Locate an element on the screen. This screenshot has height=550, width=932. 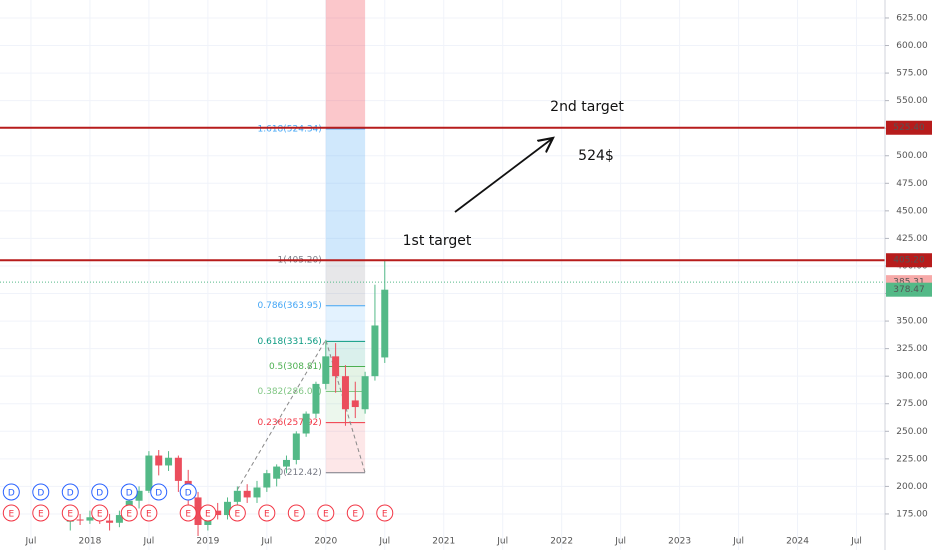
x-tick-label: 2024 is located at coordinates (797, 542).